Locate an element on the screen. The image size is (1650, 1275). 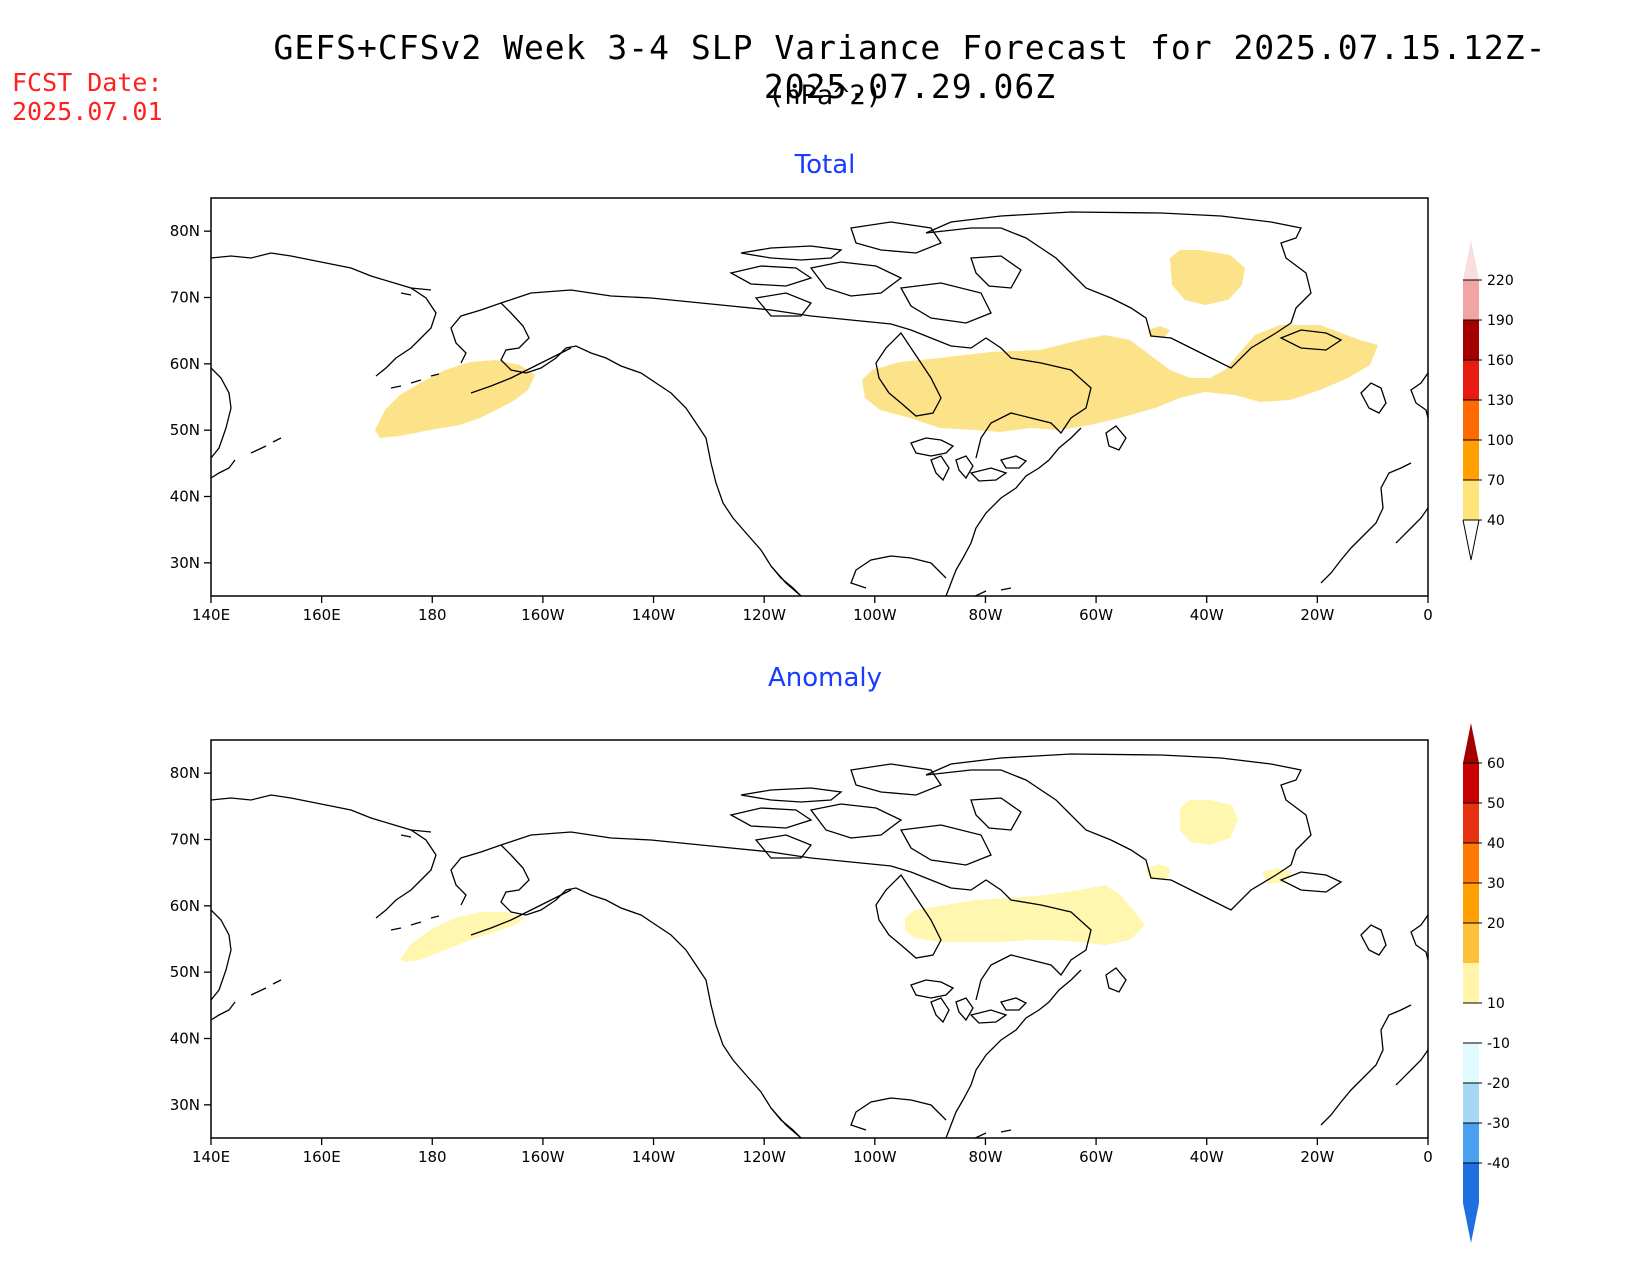
colorbar-label: 10 is located at coordinates (1496, 1004).